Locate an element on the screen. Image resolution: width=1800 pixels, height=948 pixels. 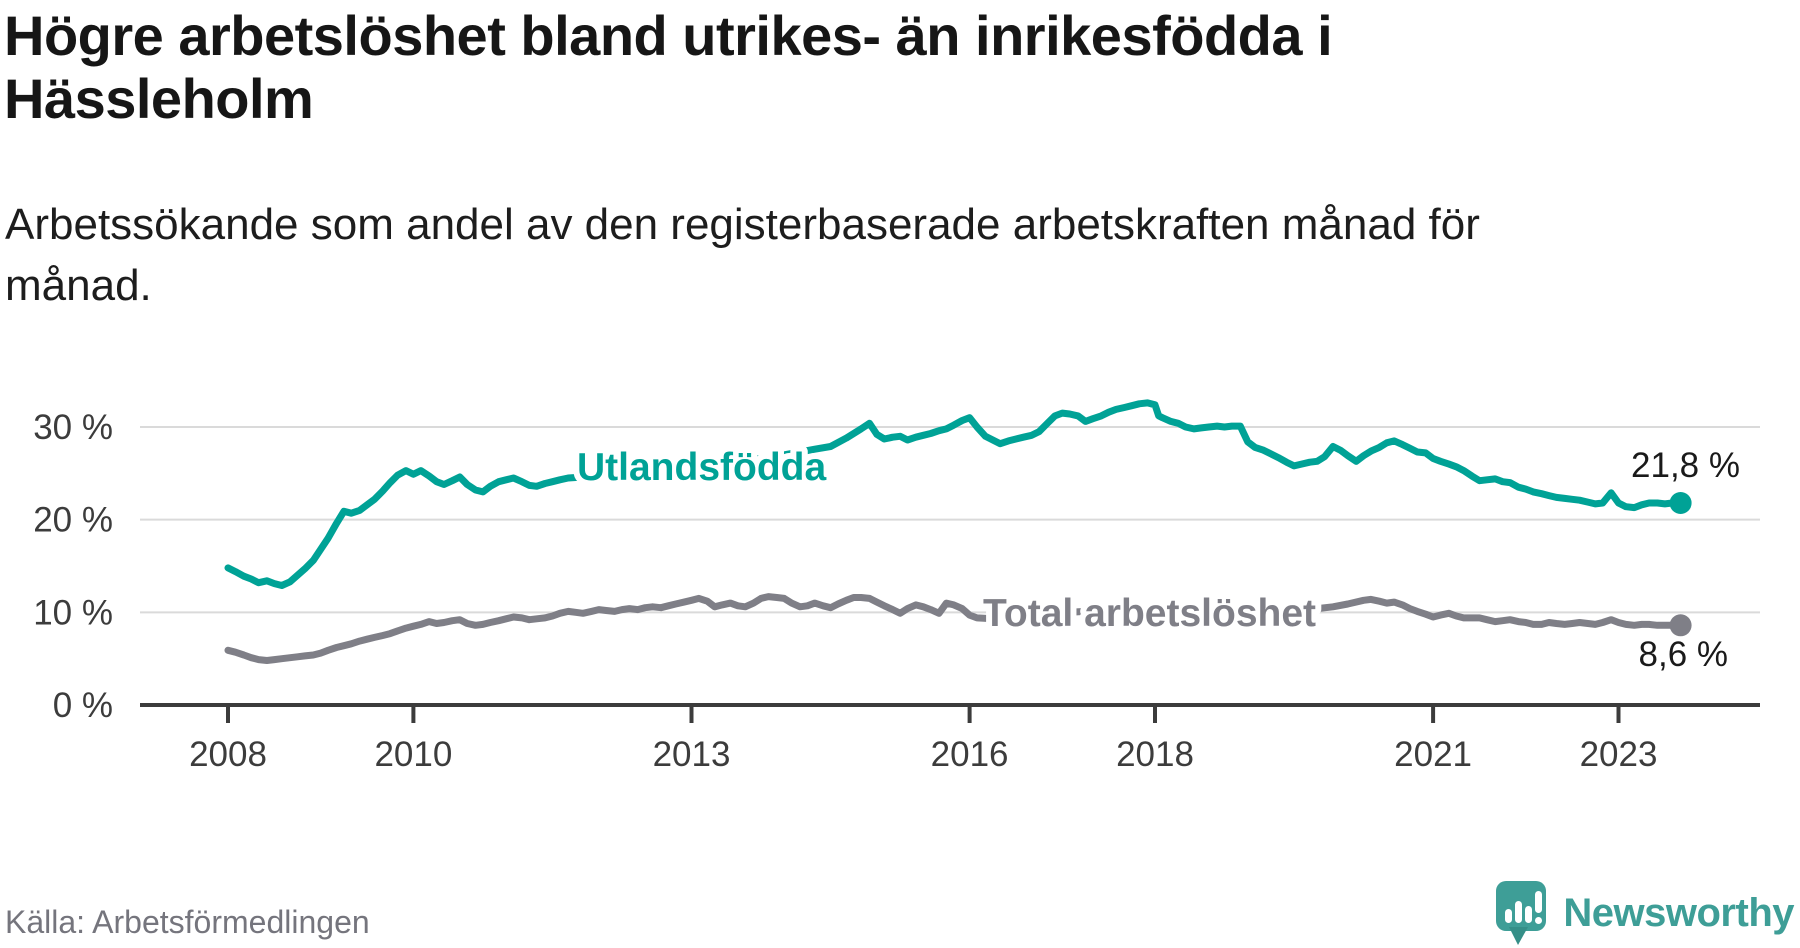
newsworthy-logo-icon is located at coordinates (1521, 913).